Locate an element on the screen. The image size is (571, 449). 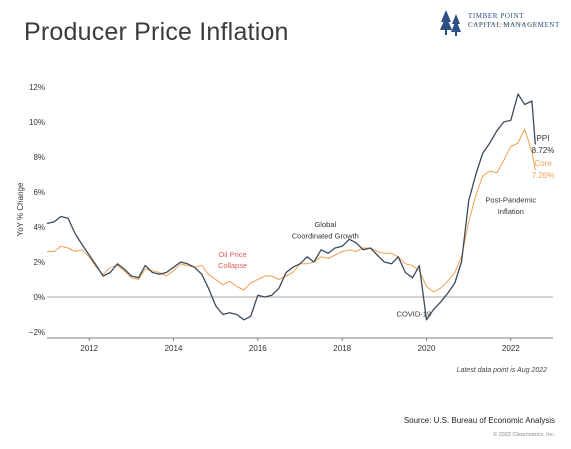
logo-tree-icon is located at coordinates (489, 23).